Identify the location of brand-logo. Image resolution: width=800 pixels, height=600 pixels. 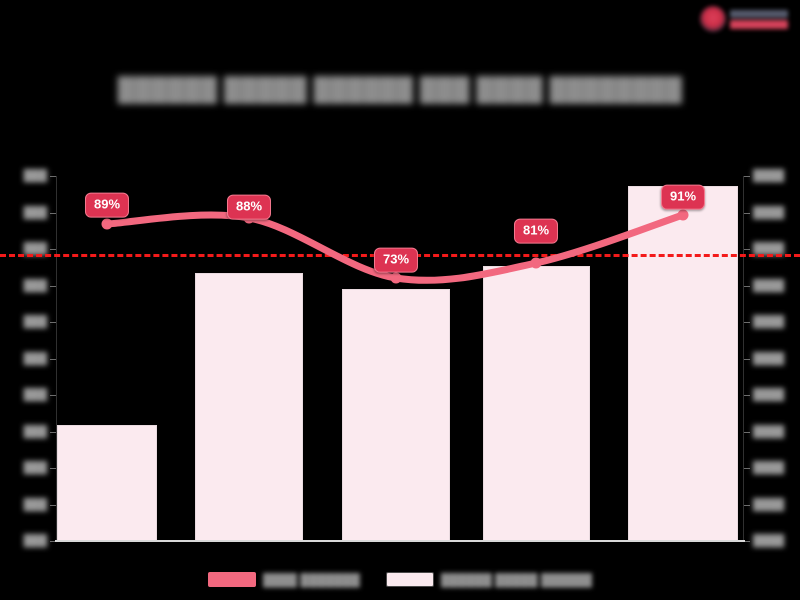
(746, 19).